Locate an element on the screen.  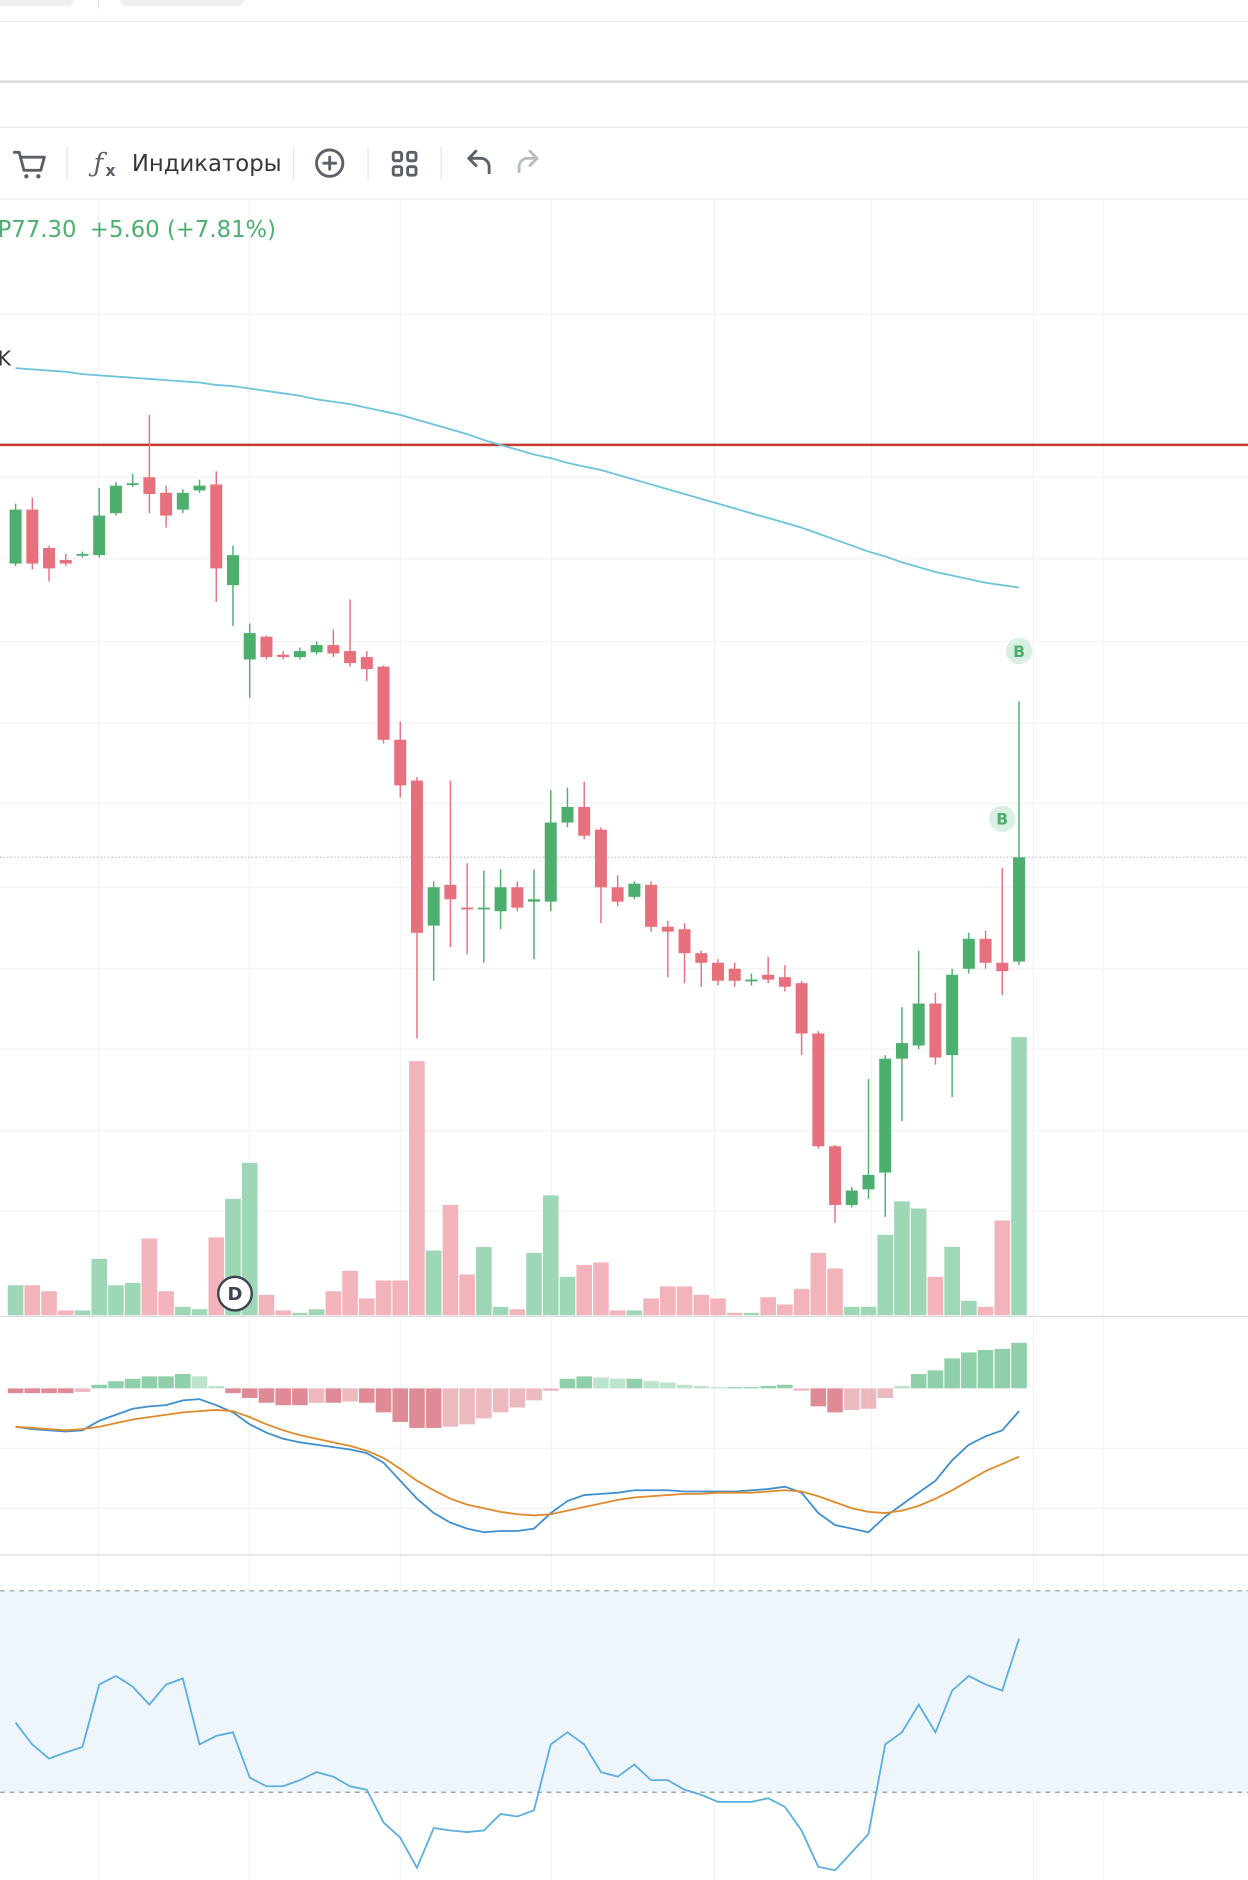
cart-button is located at coordinates (29, 164).